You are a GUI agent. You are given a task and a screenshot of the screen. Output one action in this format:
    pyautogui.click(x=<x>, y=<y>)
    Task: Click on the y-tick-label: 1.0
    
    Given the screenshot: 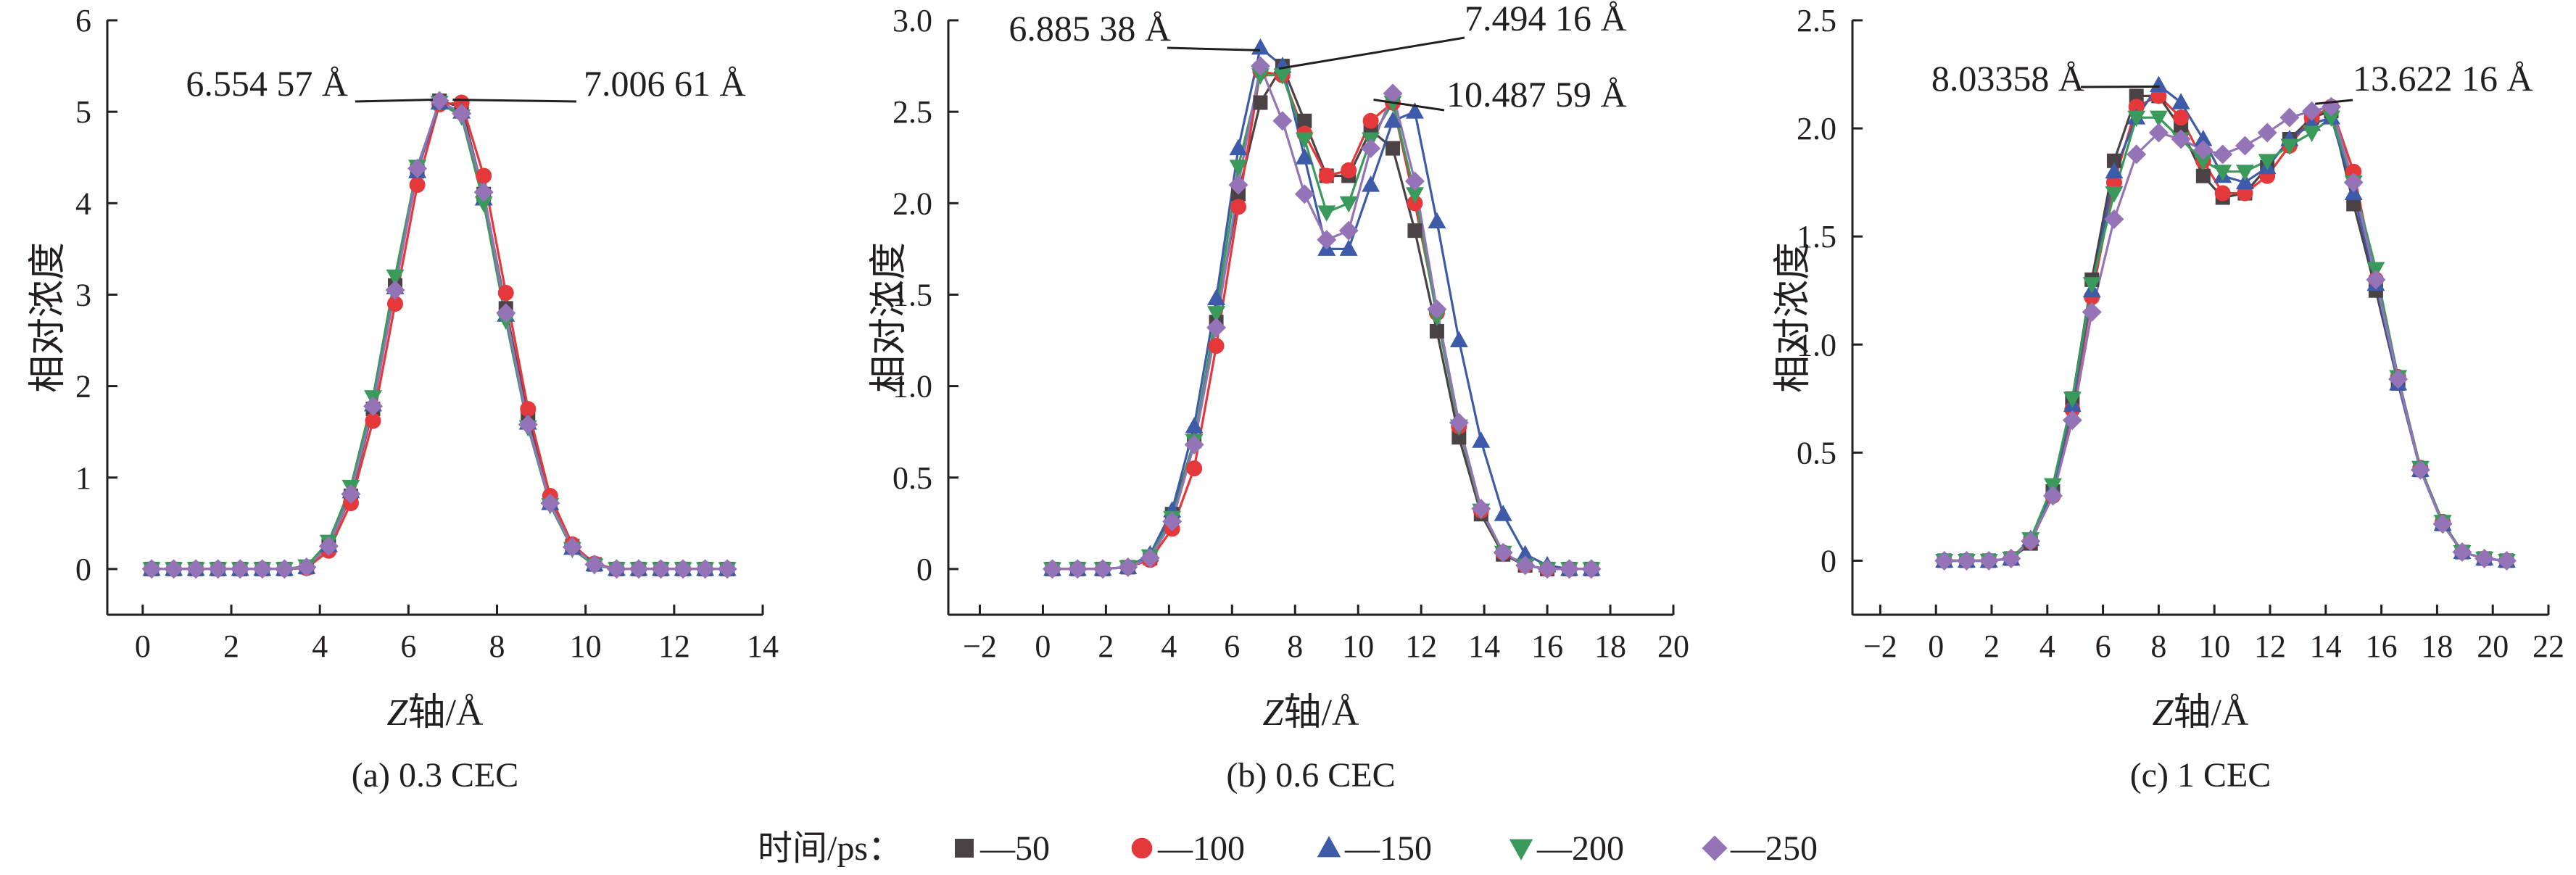 What is the action you would take?
    pyautogui.click(x=1817, y=344)
    